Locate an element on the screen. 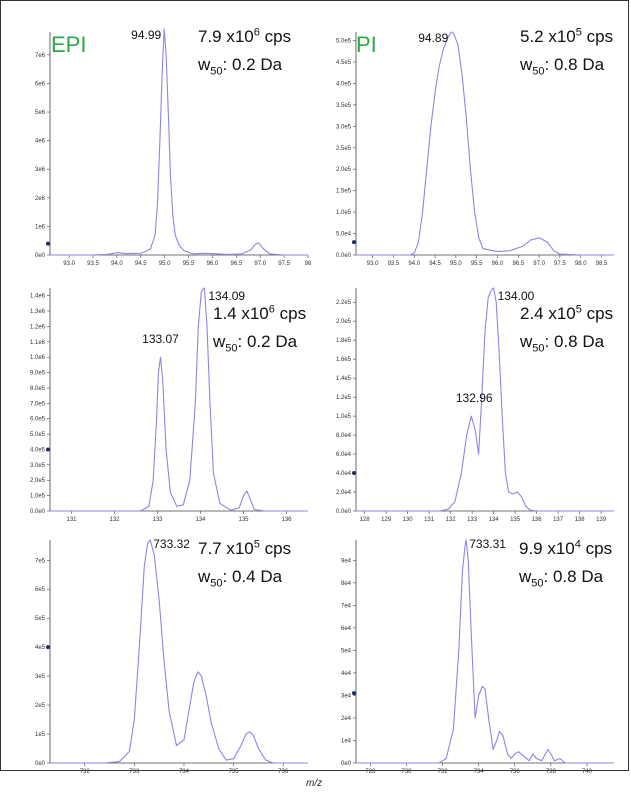 The height and width of the screenshot is (796, 631). y-tick-label: 1.4e5 is located at coordinates (344, 379).